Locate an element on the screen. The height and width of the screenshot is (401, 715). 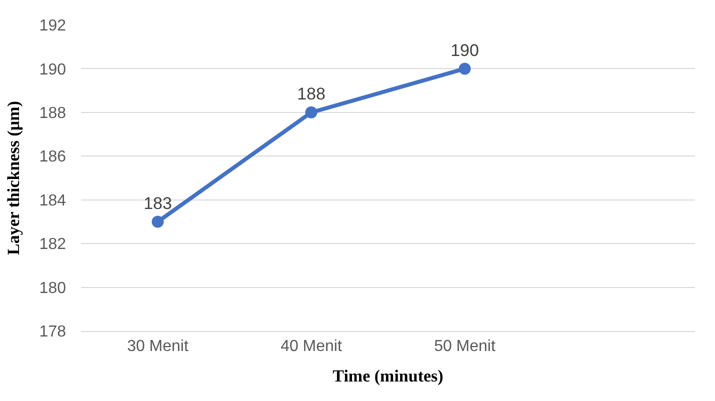
data-label: 190 is located at coordinates (464, 50).